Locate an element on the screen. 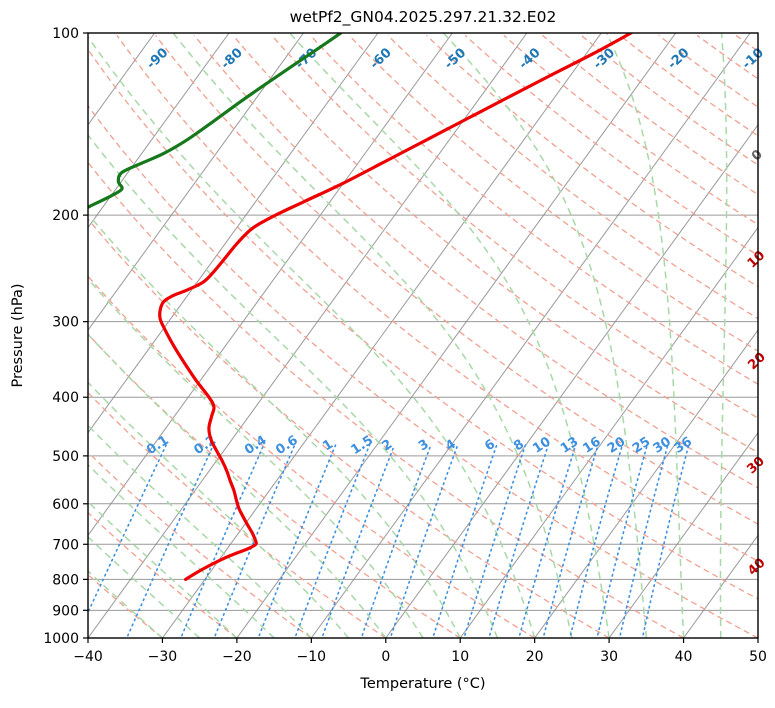  x-tick-label: 40 is located at coordinates (684, 657).